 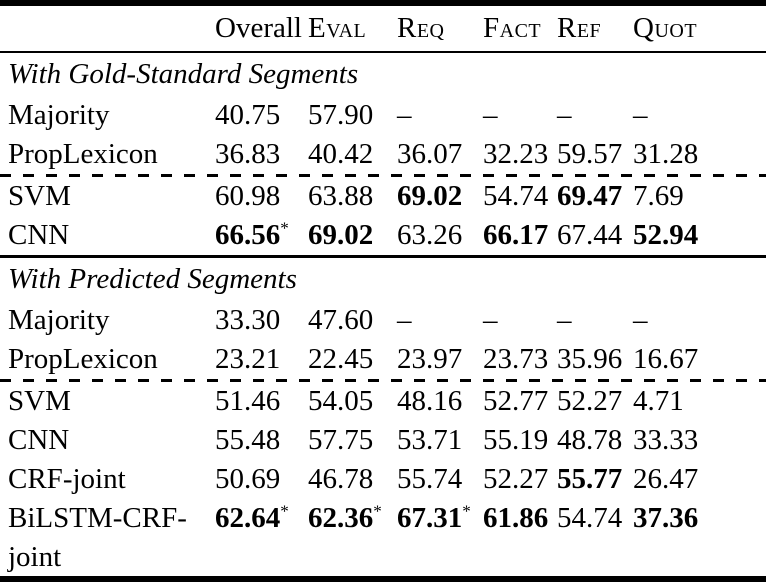 I want to click on cell-value: 52.27, so click(x=516, y=479).